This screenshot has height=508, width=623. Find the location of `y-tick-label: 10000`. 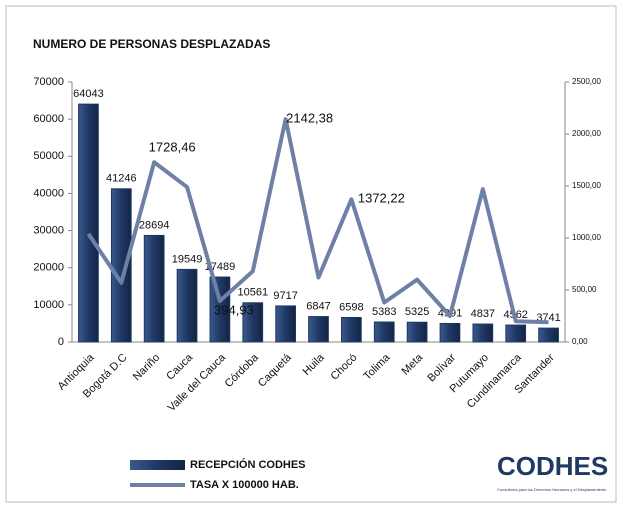

y-tick-label: 10000 is located at coordinates (48, 305).